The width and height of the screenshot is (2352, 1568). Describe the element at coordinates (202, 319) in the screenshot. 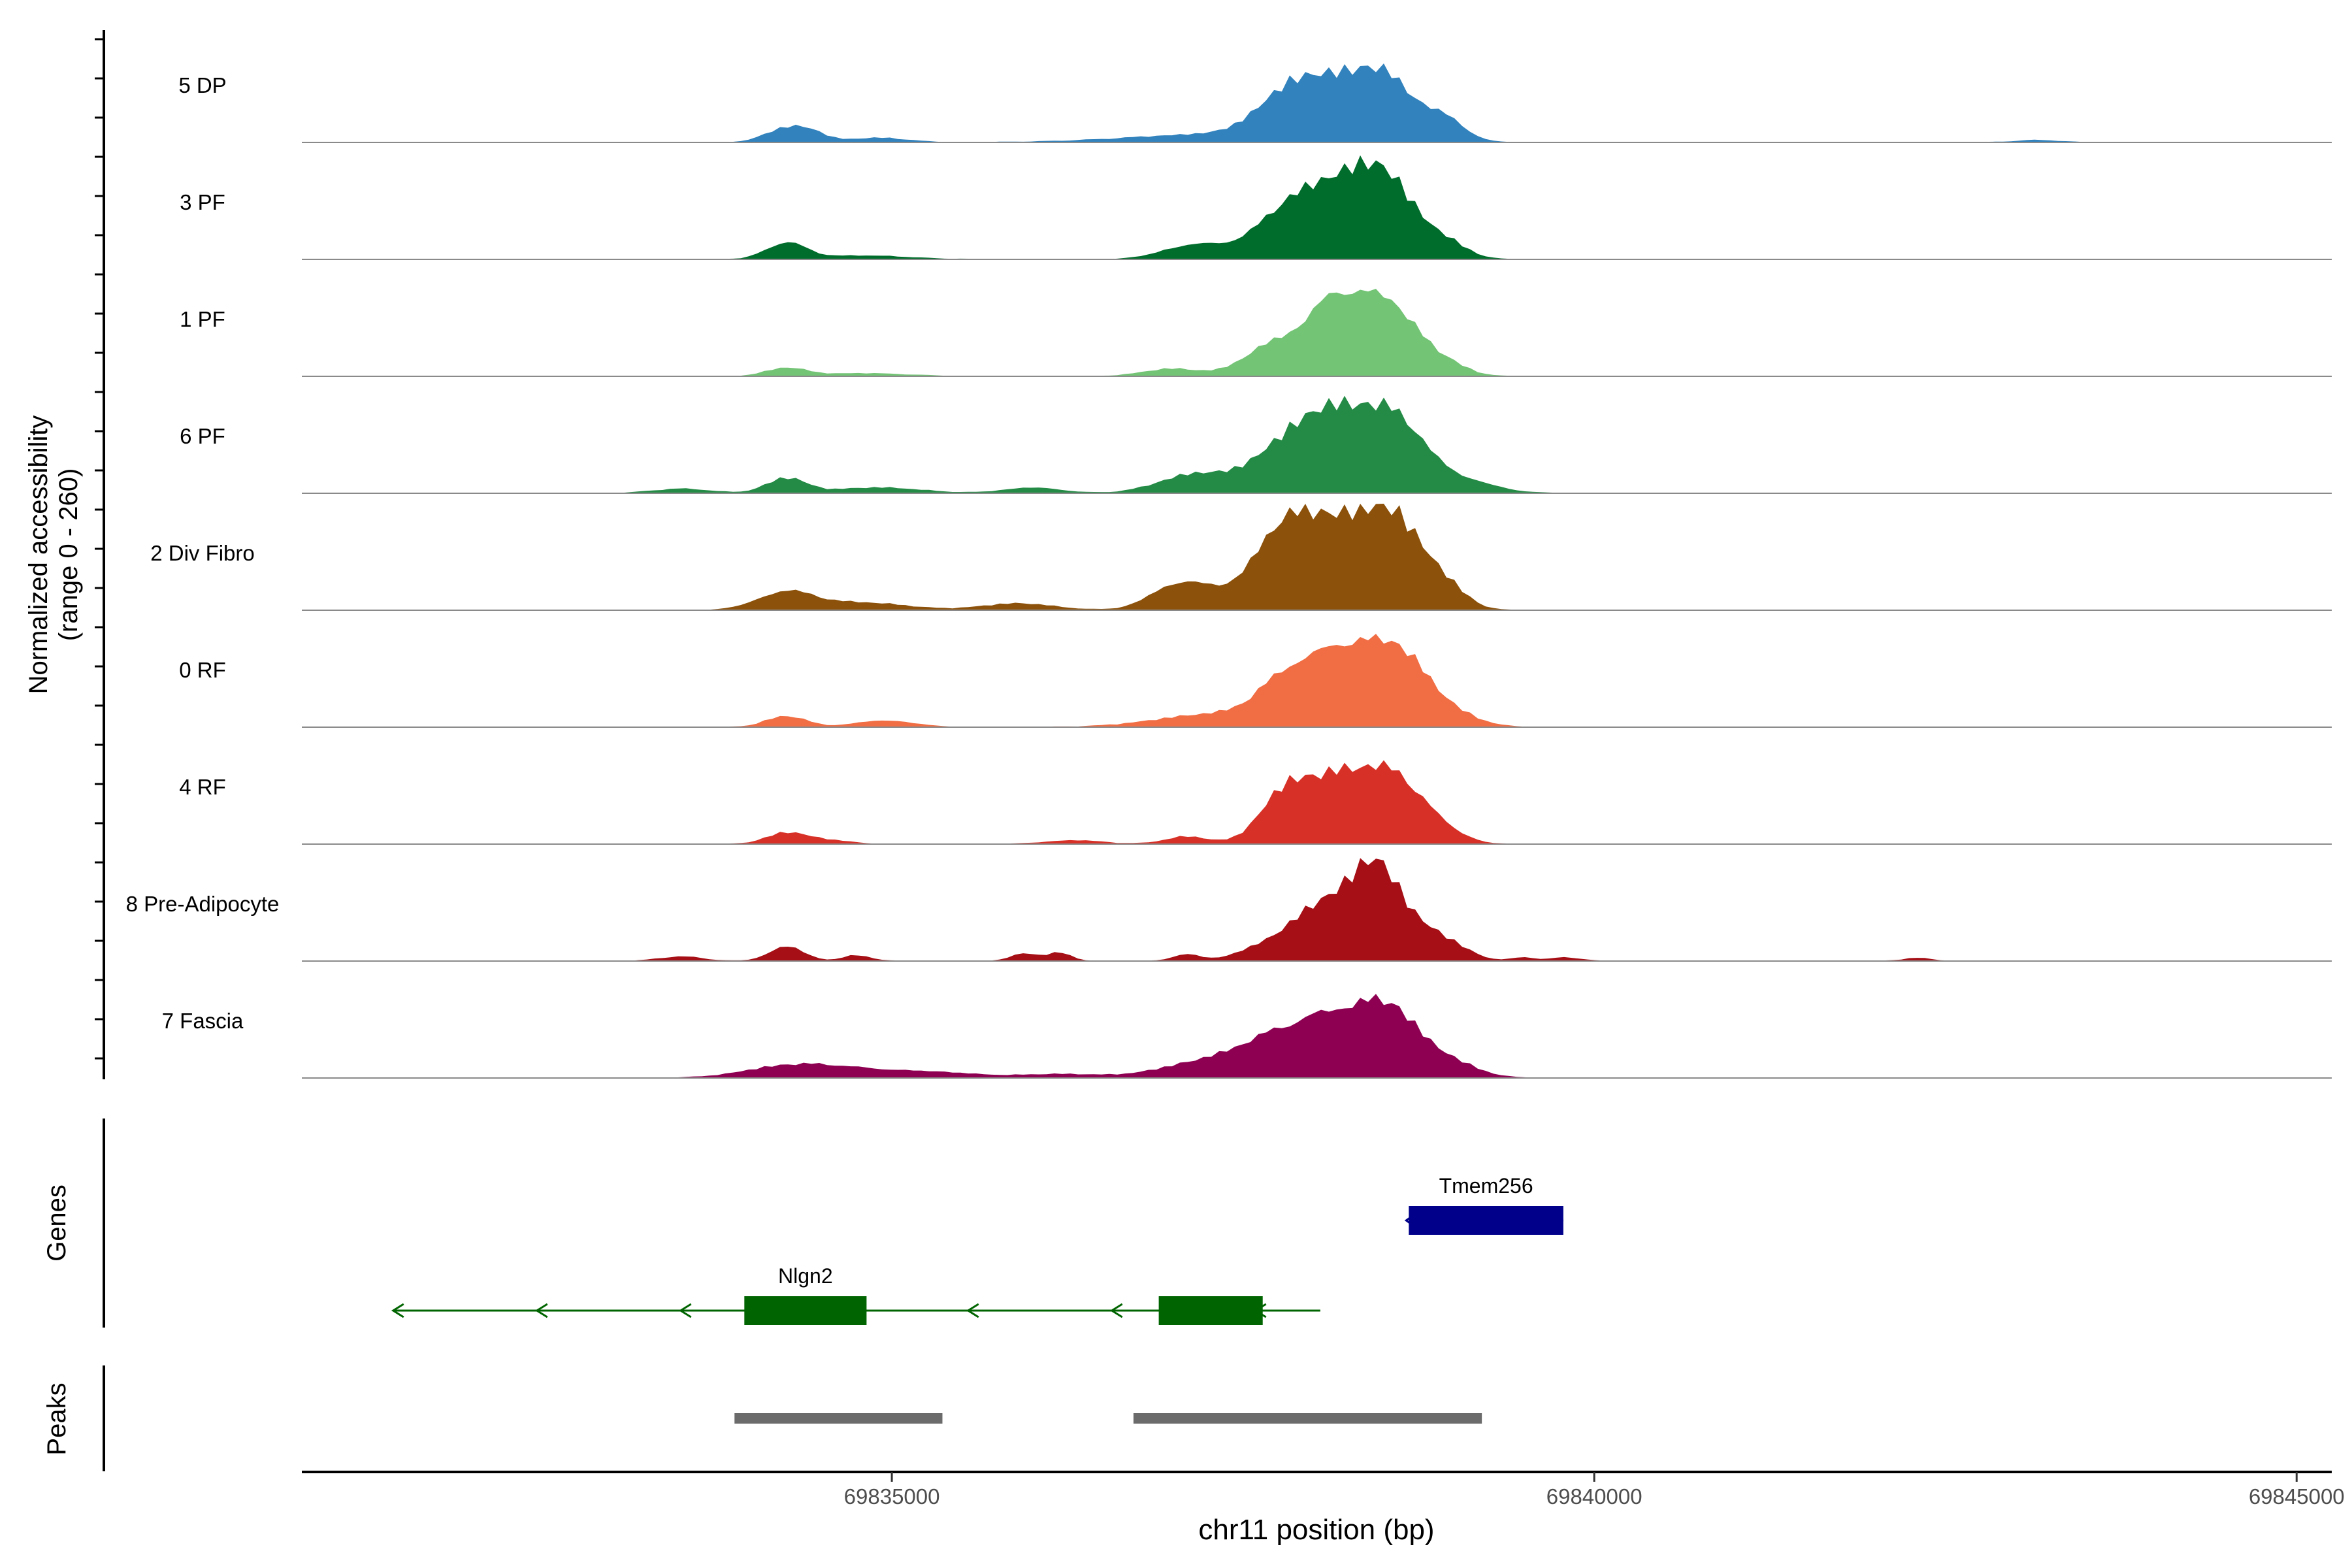

I see `track-label: 1 PF` at that location.